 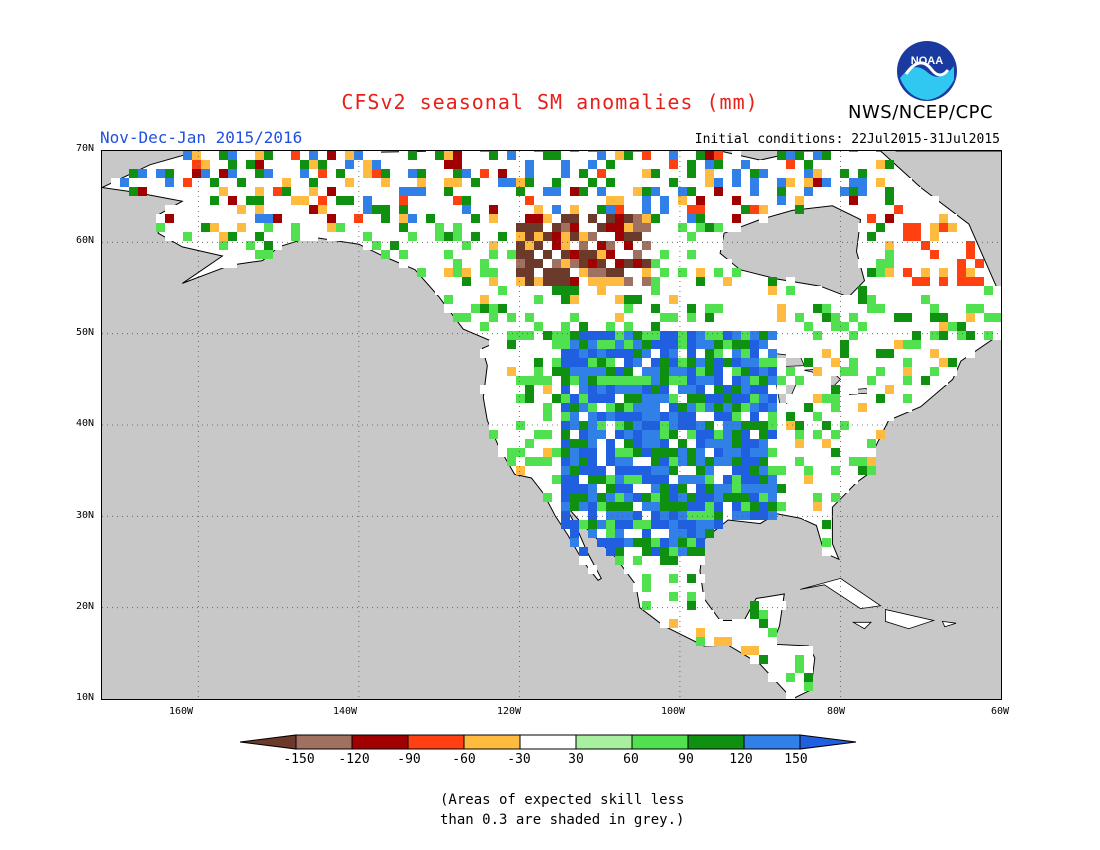 I want to click on island, so click(x=861, y=625).